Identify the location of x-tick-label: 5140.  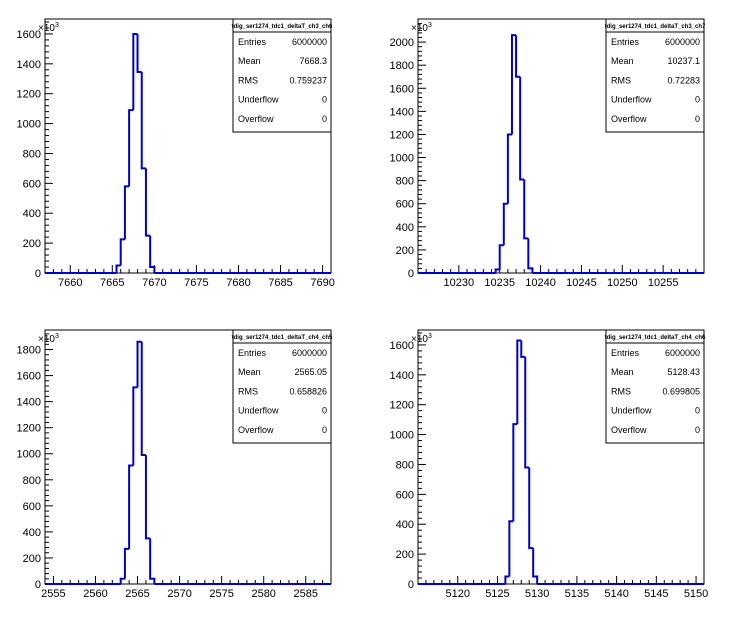
(616, 594).